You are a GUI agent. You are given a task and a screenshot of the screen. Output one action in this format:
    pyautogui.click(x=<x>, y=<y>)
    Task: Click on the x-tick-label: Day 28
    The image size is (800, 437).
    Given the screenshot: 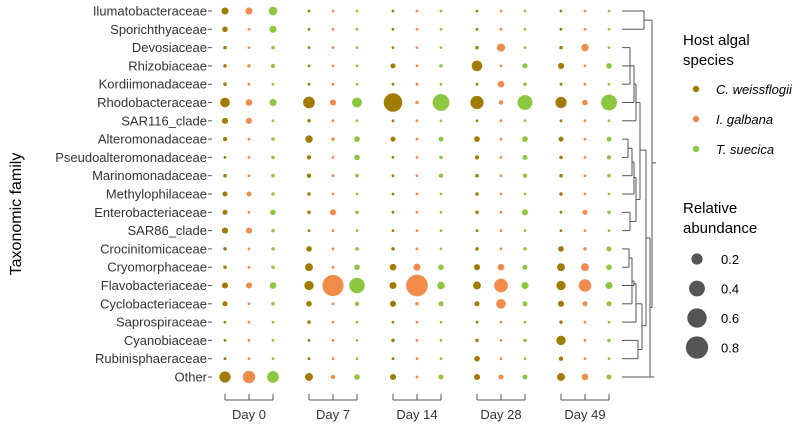 What is the action you would take?
    pyautogui.click(x=500, y=414)
    